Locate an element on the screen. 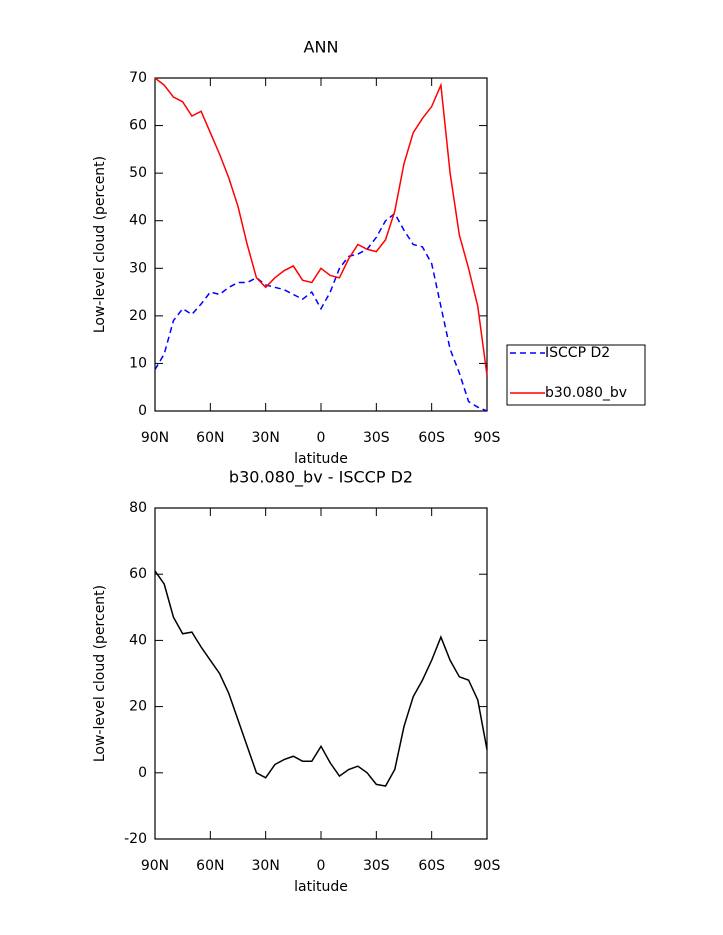  chart-title: b30.080_bv - ISCCP D2 is located at coordinates (321, 478).